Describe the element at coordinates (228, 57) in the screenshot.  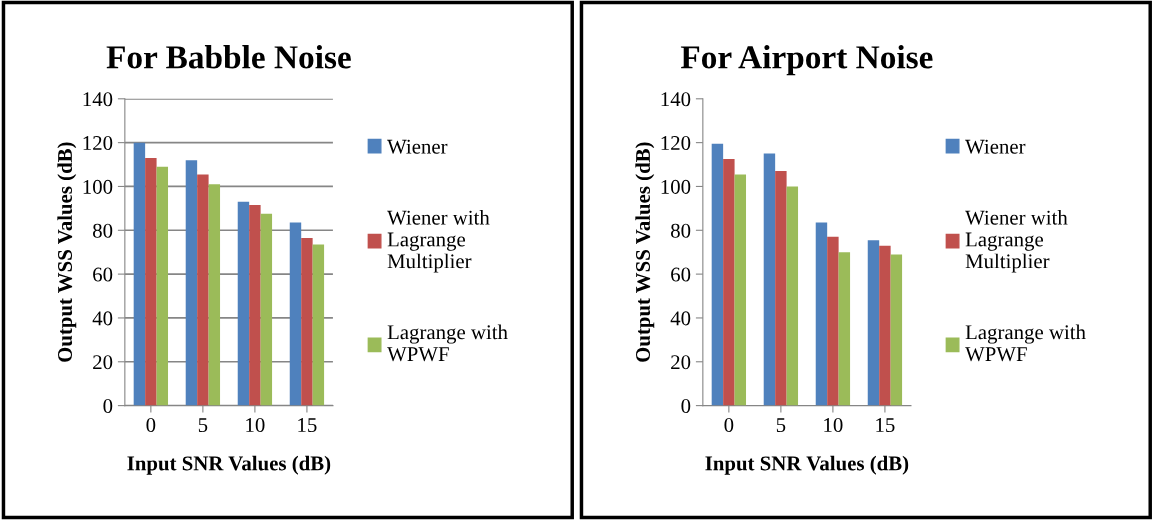
I see `chart-title: For Babble Noise` at that location.